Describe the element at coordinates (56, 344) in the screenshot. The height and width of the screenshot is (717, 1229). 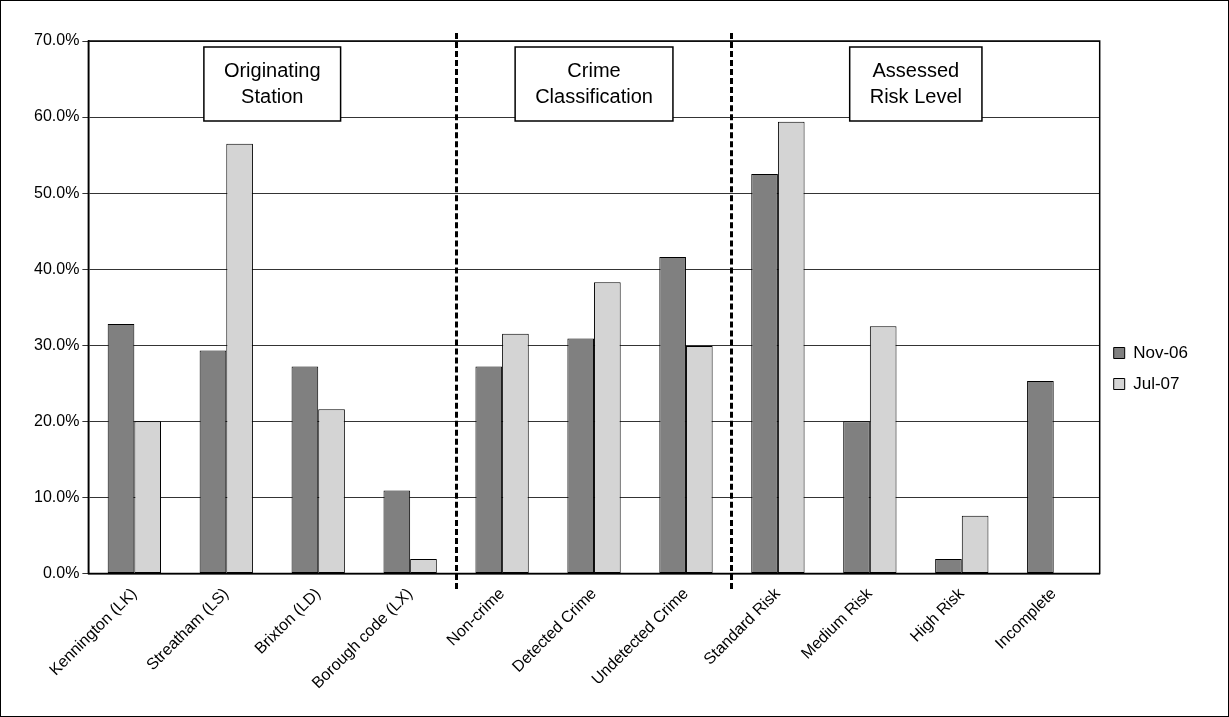
I see `y-tick-label: 30.0%` at that location.